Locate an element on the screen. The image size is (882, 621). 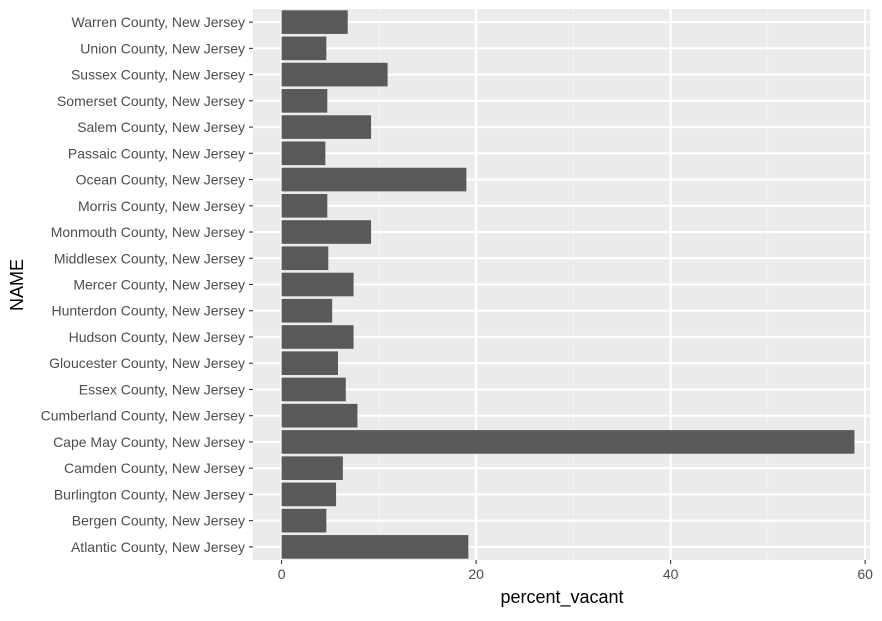
y-tick-label: Camden County, New Jersey is located at coordinates (154, 468).